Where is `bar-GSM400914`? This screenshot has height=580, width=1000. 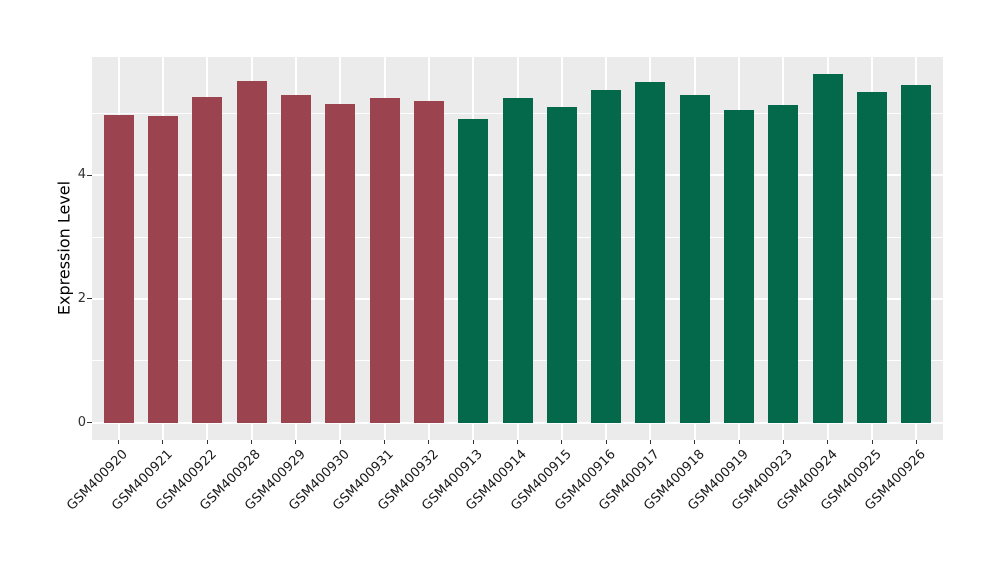 bar-GSM400914 is located at coordinates (517, 260).